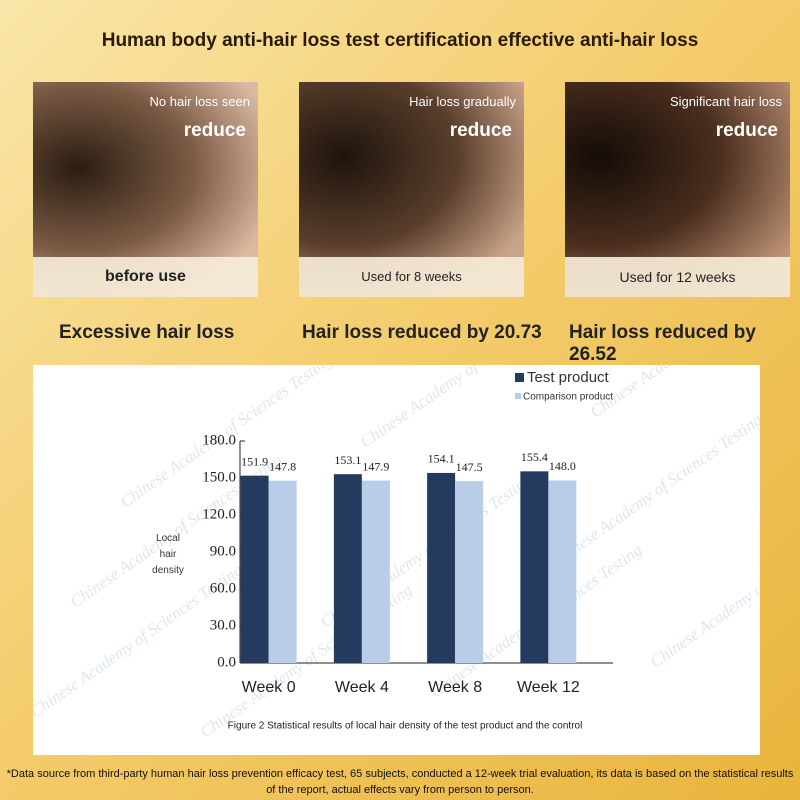  What do you see at coordinates (441, 459) in the screenshot?
I see `value-label: 154.1` at bounding box center [441, 459].